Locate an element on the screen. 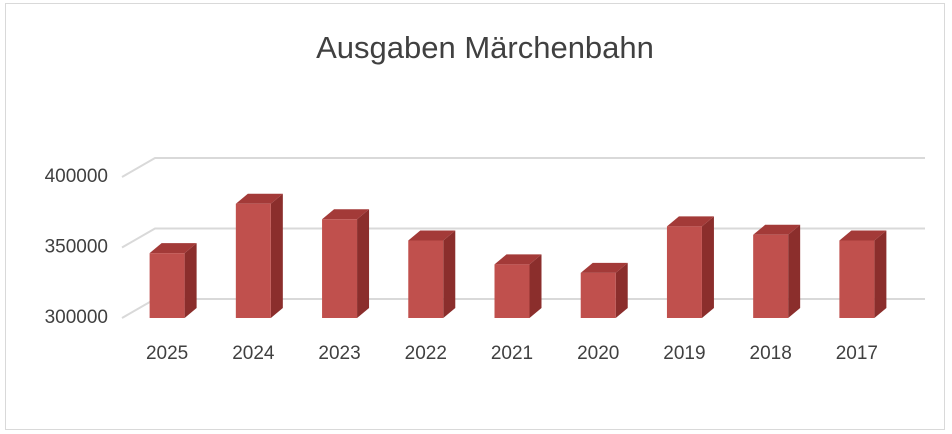 The height and width of the screenshot is (434, 952). grid-line is located at coordinates (523, 167).